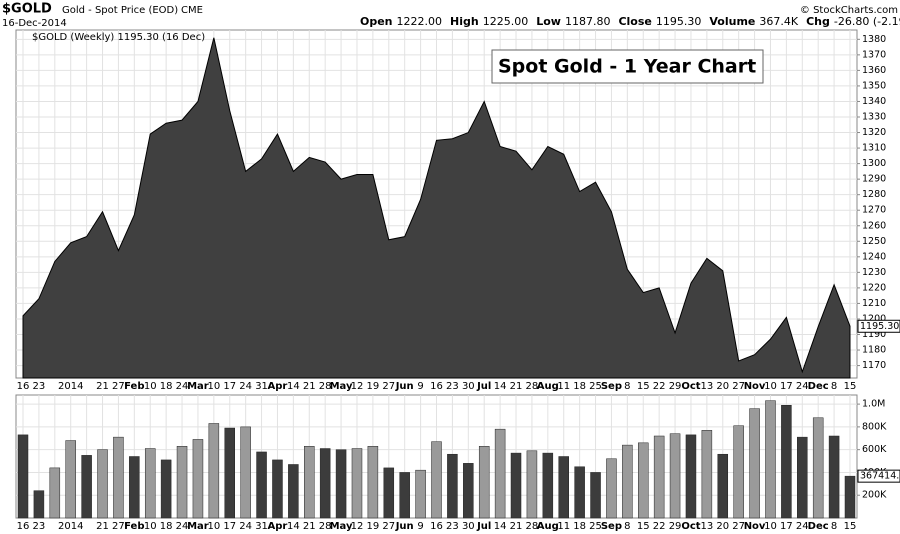 The height and width of the screenshot is (534, 900). Describe the element at coordinates (874, 303) in the screenshot. I see `y-tick-label: 1210` at that location.